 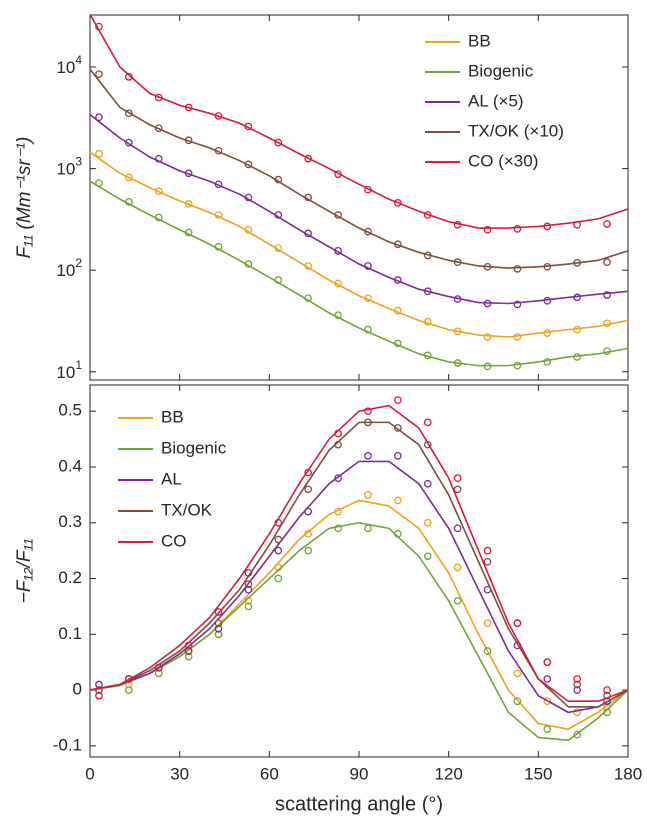 I want to click on y-tick-label: 10⁴, so click(x=69, y=65).